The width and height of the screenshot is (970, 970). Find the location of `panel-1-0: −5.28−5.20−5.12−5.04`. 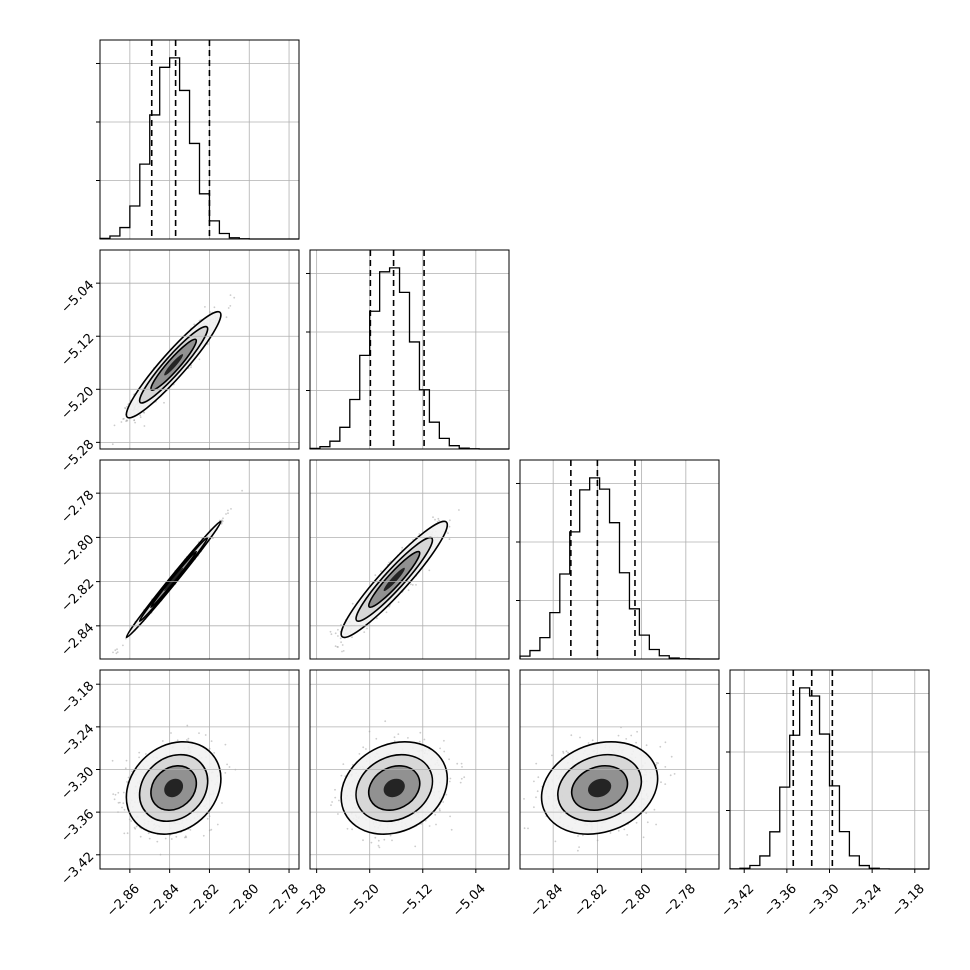

panel-1-0: −5.28−5.20−5.12−5.04 is located at coordinates (179, 362).